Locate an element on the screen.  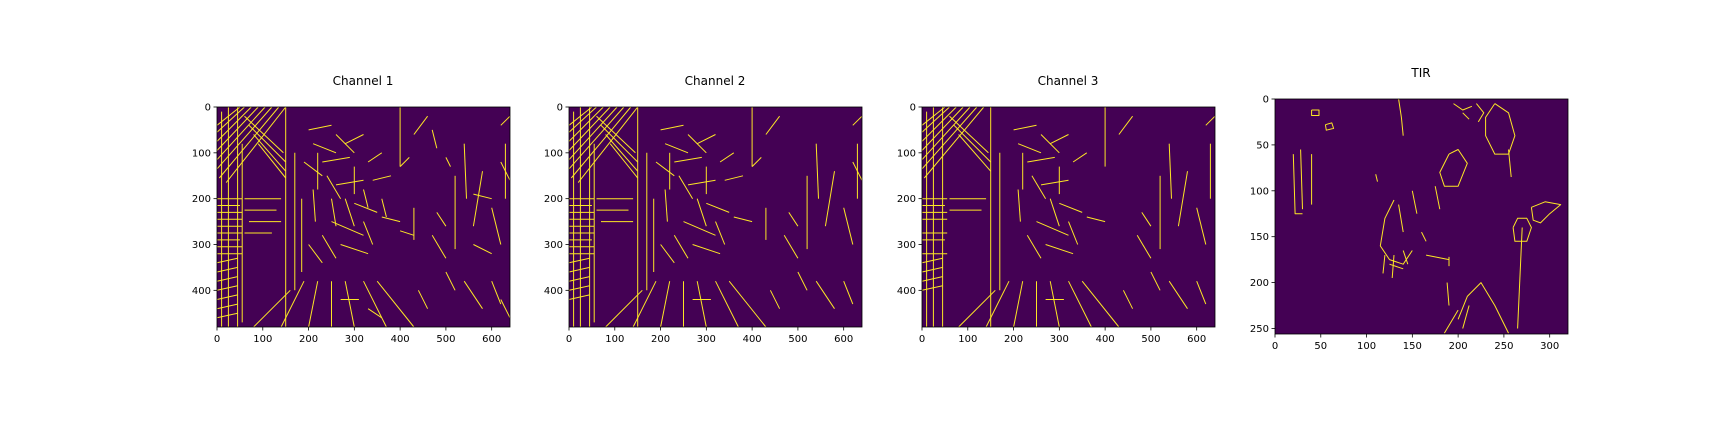
y-ticks: 0 100 200 300 400 is located at coordinates (204, 200).